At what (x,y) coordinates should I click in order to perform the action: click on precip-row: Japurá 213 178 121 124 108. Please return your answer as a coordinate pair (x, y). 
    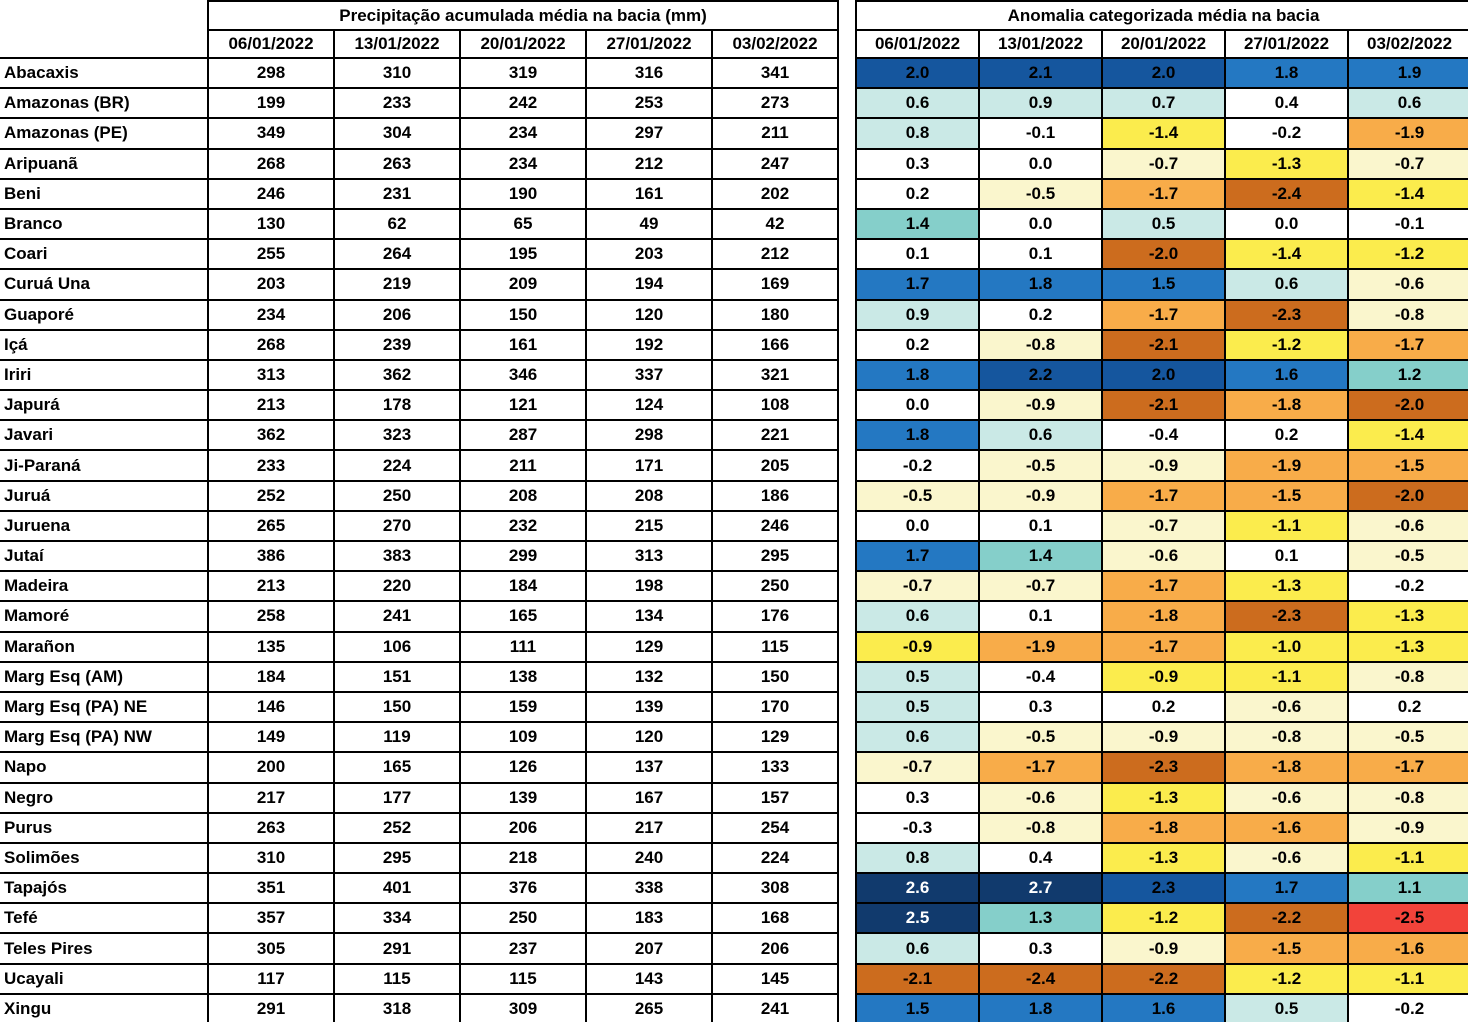
    Looking at the image, I should click on (420, 405).